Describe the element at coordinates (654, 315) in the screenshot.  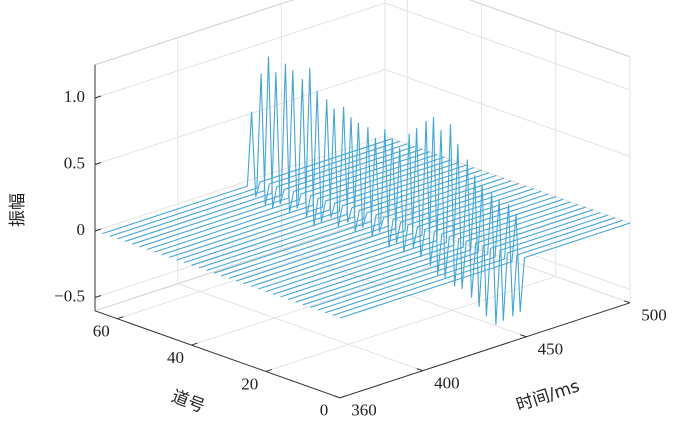
I see `x-tick-label: 500` at that location.